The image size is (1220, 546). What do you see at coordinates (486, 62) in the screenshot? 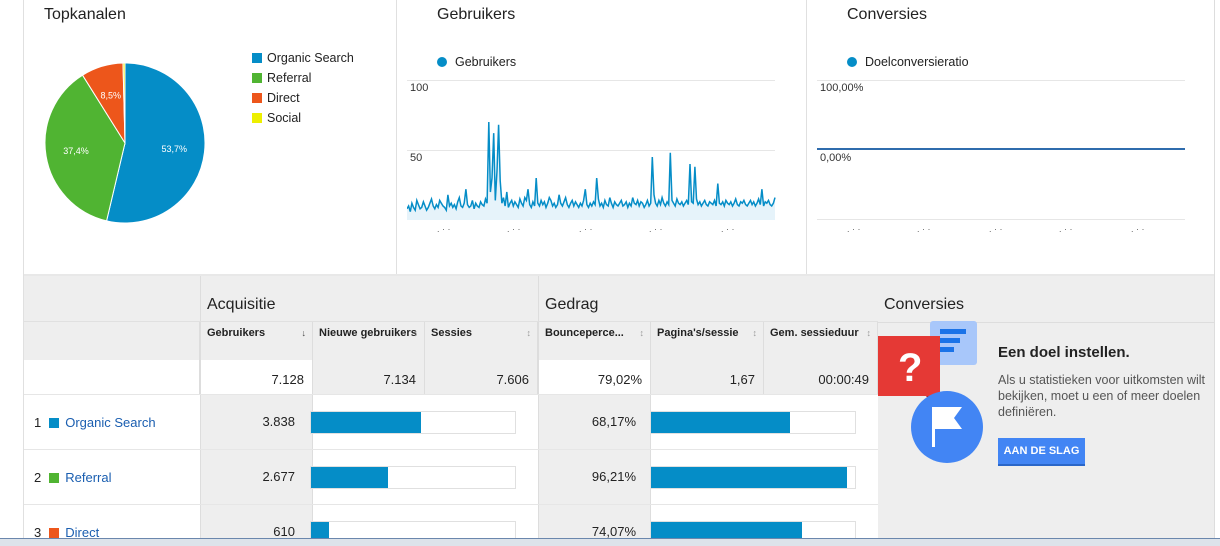
I see `legend-label: Gebruikers` at bounding box center [486, 62].